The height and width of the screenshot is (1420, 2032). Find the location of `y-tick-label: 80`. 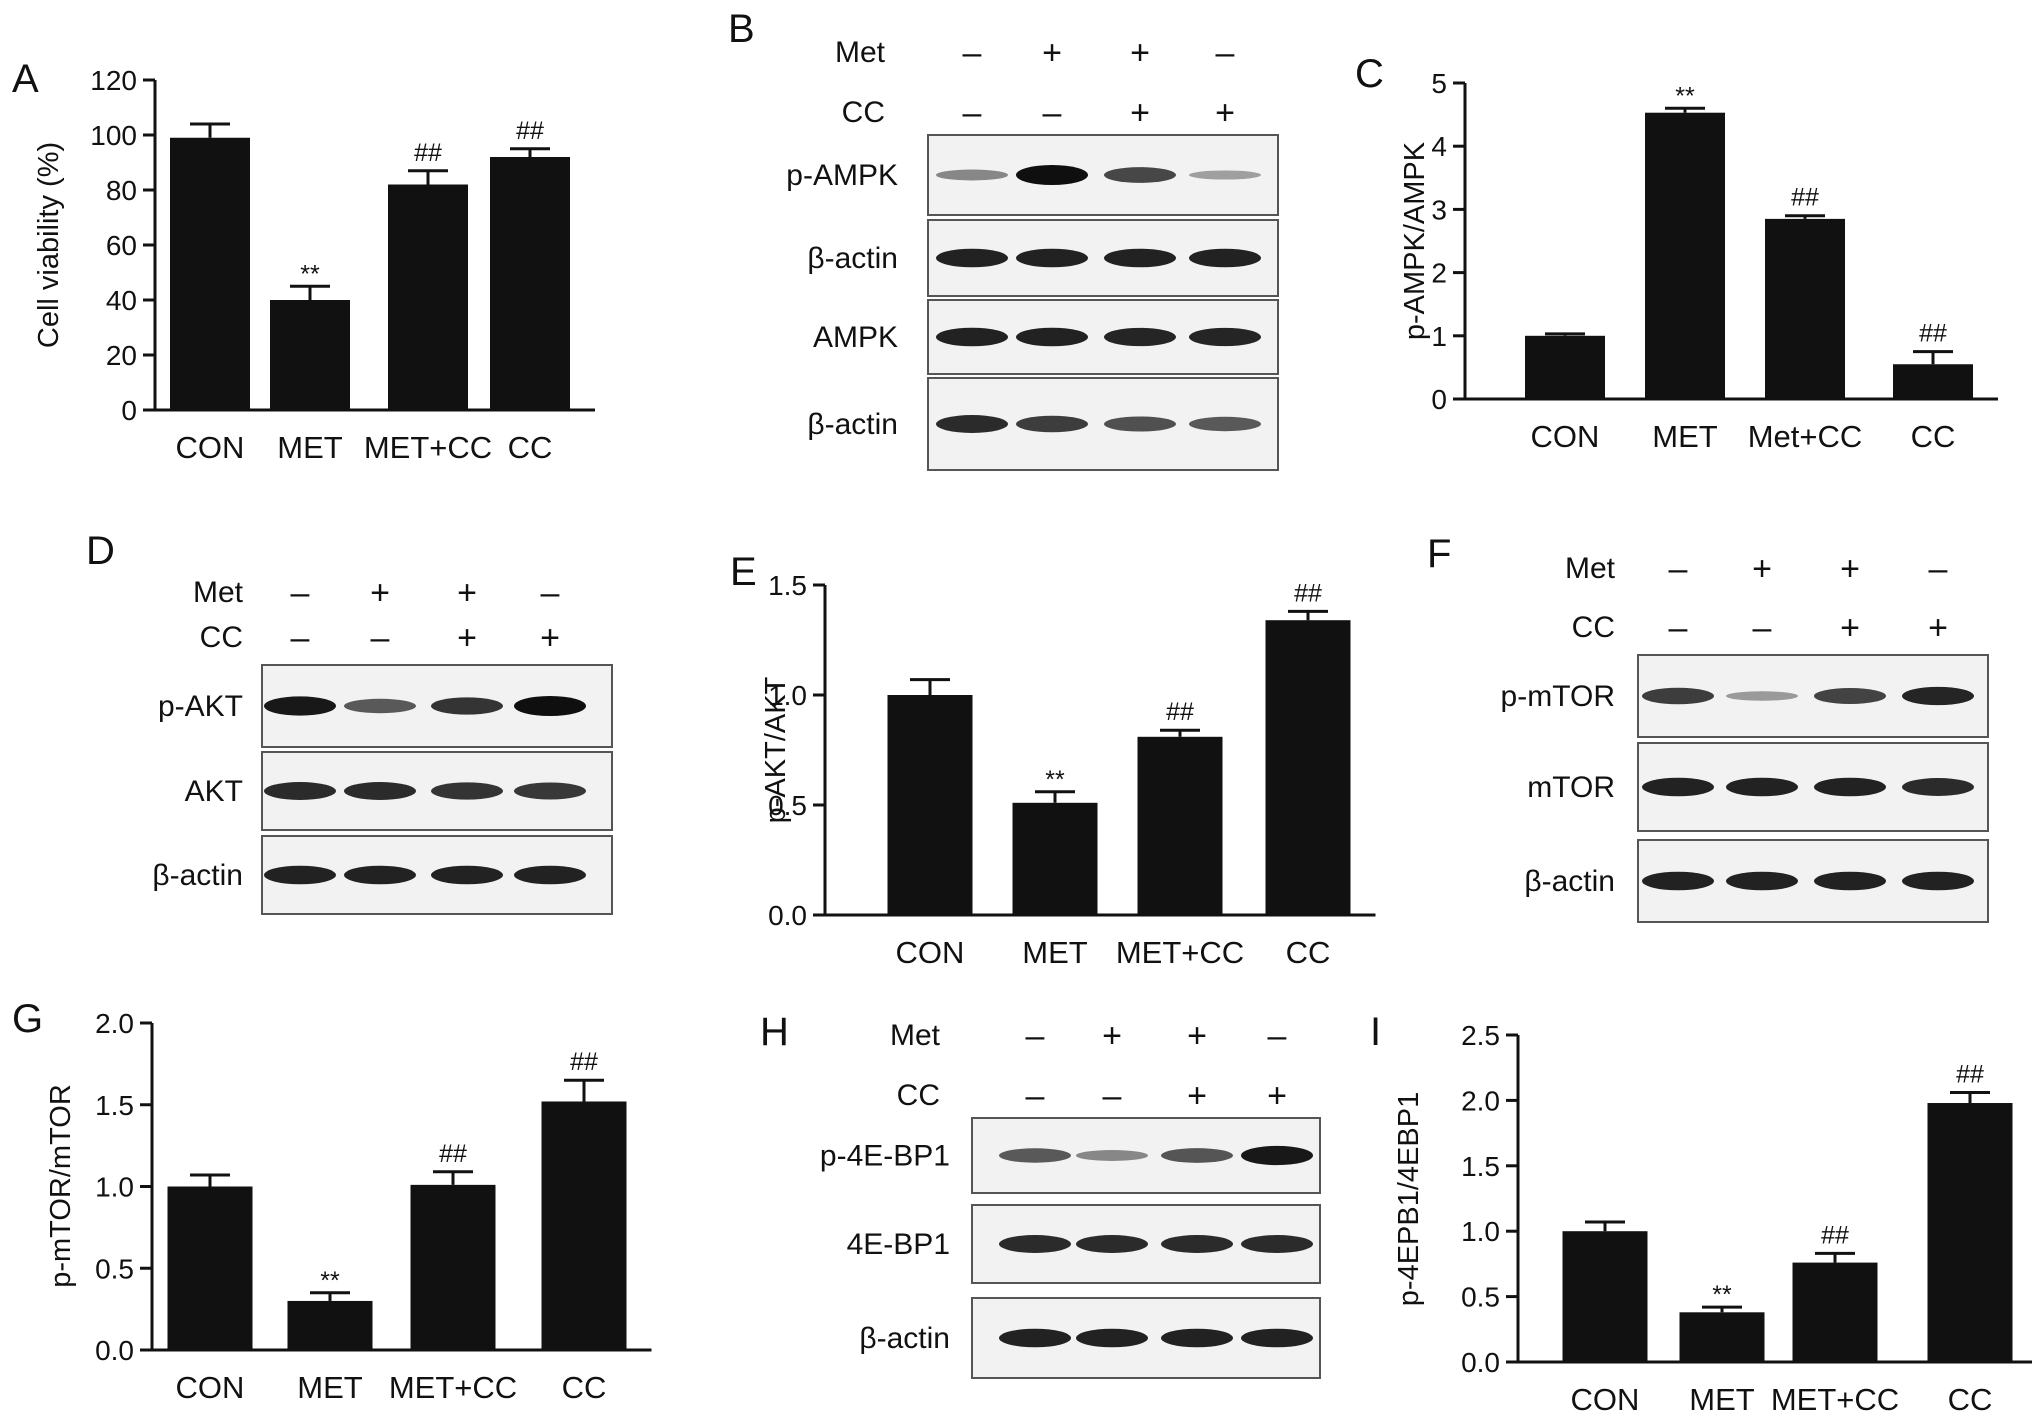

y-tick-label: 80 is located at coordinates (121, 190).